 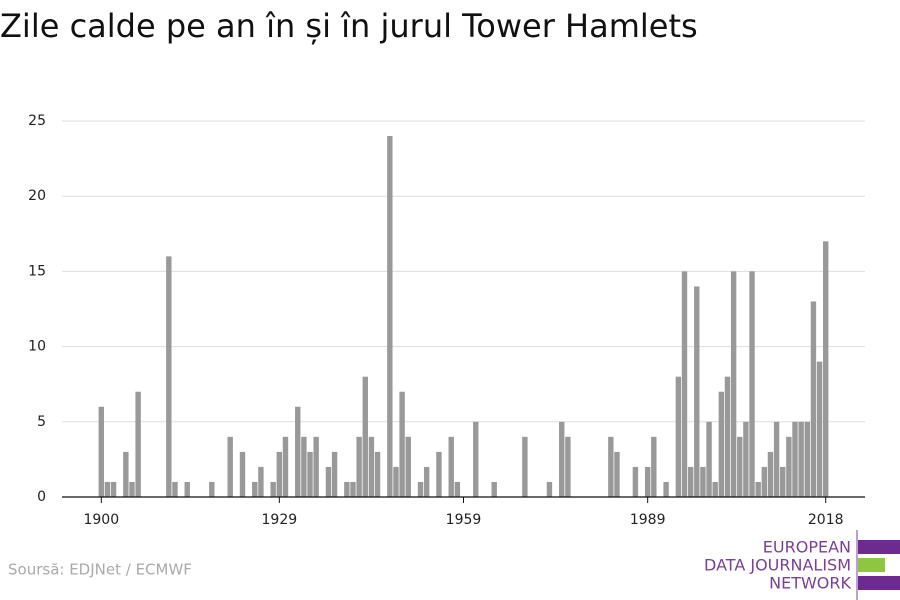 What do you see at coordinates (464, 520) in the screenshot?
I see `x-tick-label: 1959` at bounding box center [464, 520].